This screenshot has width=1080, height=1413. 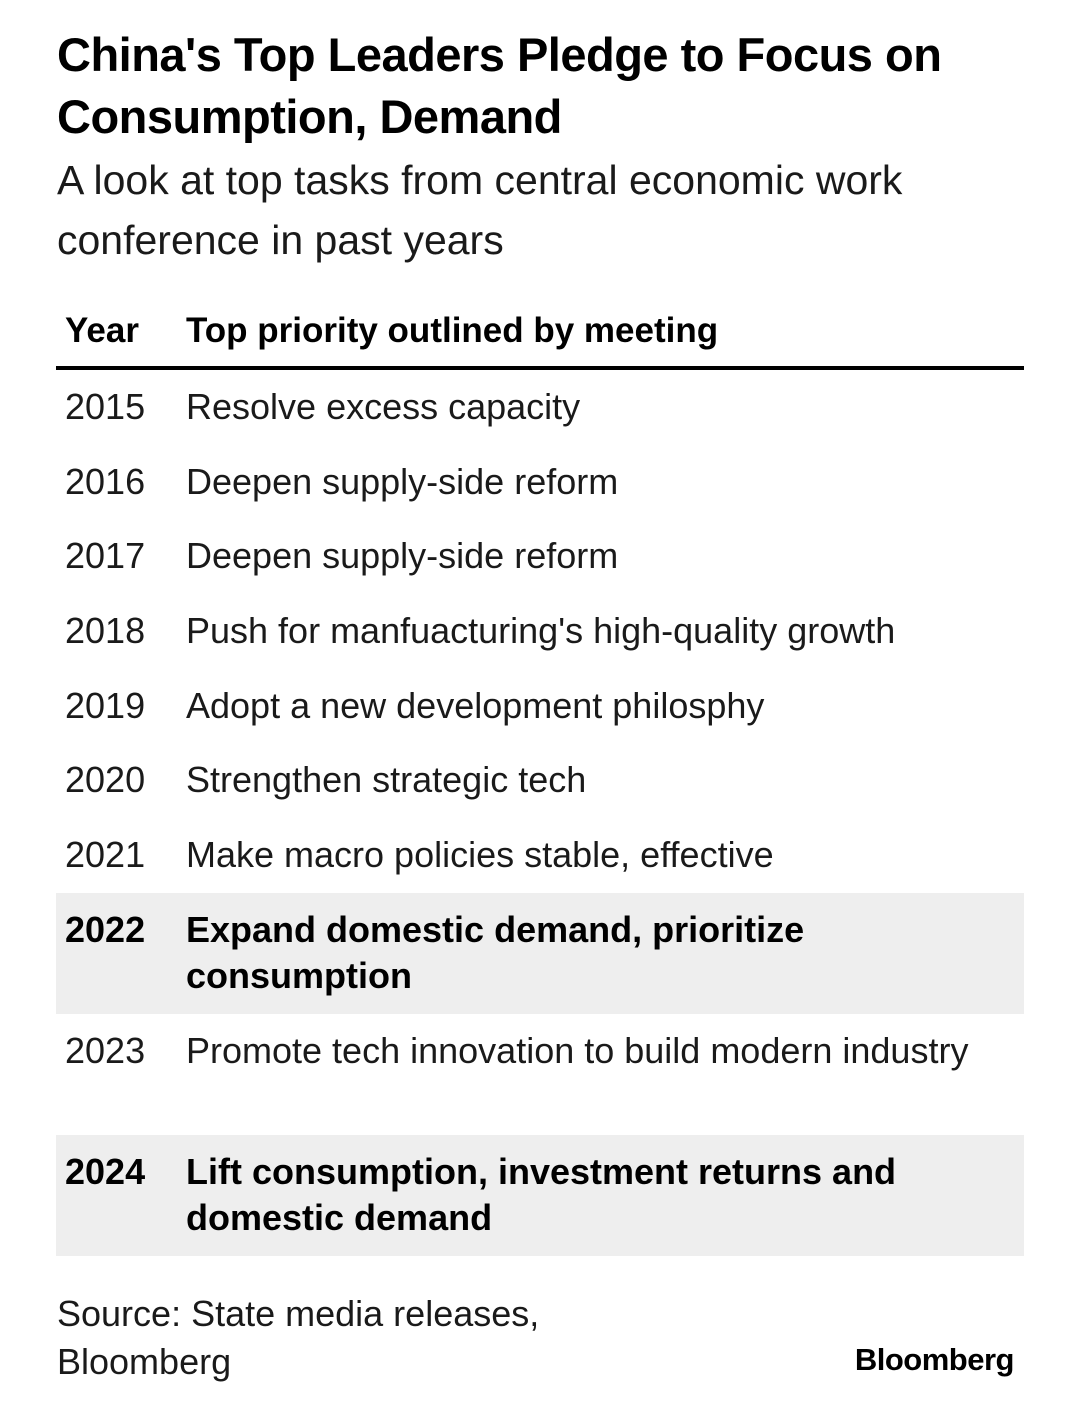 What do you see at coordinates (105, 855) in the screenshot?
I see `year-cell: 2021` at bounding box center [105, 855].